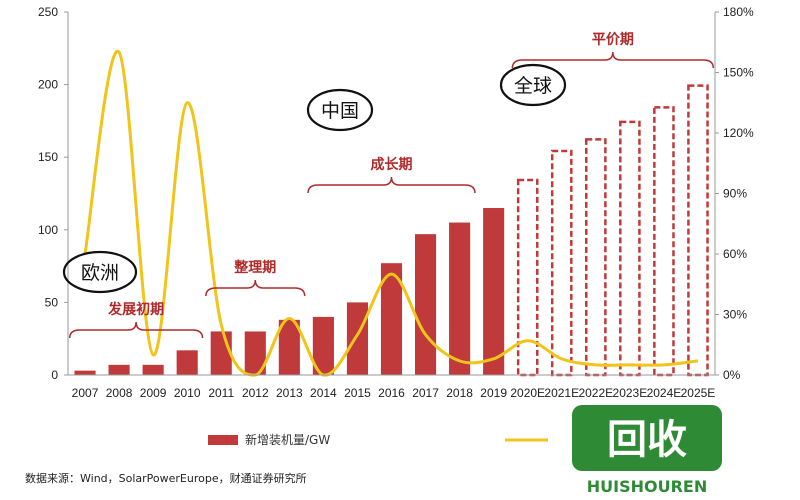  I want to click on x-tick-label: 2010, so click(187, 393).